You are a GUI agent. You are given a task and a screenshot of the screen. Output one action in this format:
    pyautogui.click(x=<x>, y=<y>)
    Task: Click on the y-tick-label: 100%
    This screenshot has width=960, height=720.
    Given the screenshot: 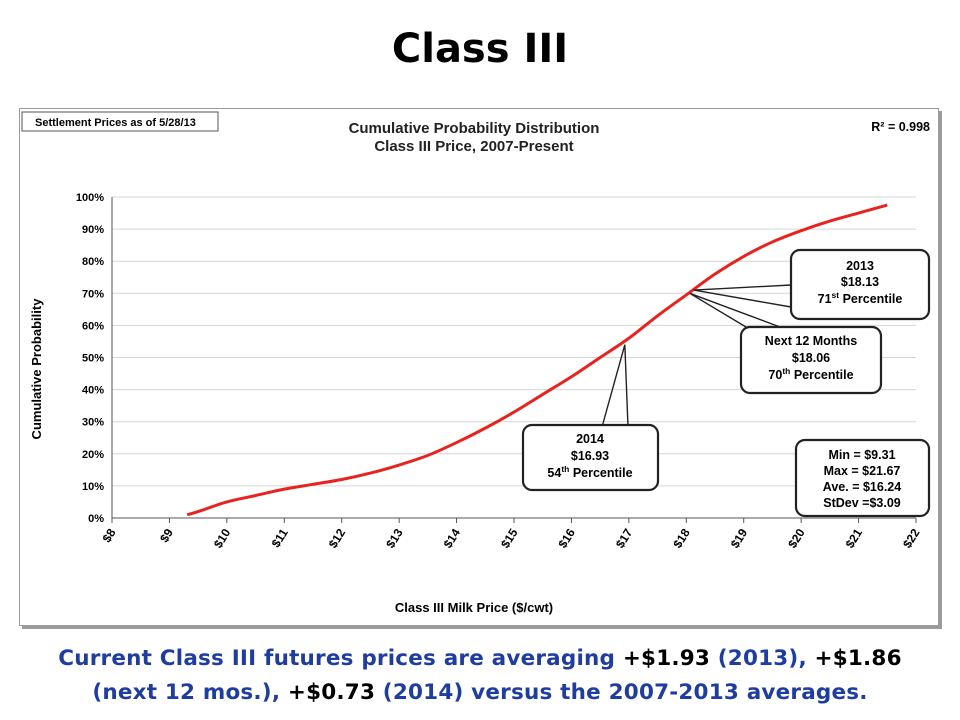 What is the action you would take?
    pyautogui.click(x=90, y=198)
    